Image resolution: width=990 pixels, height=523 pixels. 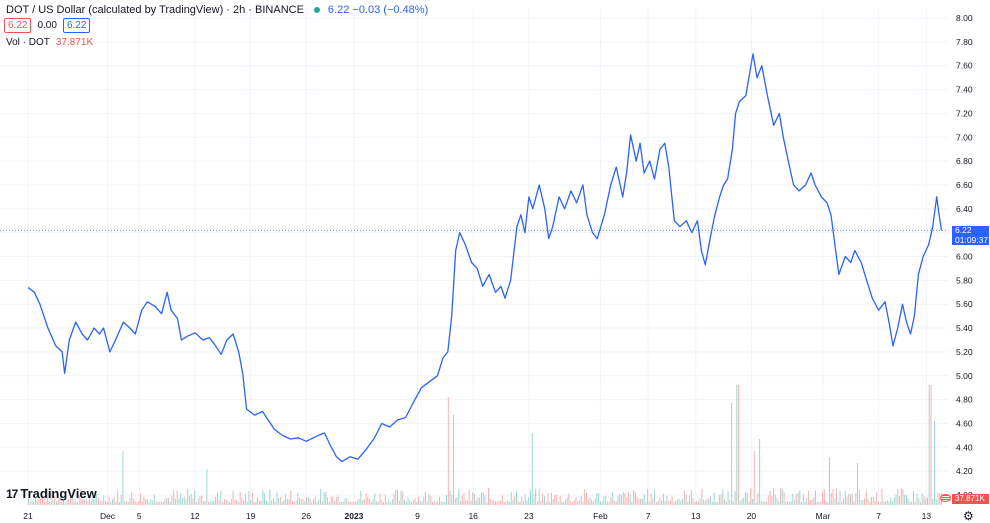 What do you see at coordinates (51, 493) in the screenshot?
I see `tradingview-logo: 17 TradingView` at bounding box center [51, 493].